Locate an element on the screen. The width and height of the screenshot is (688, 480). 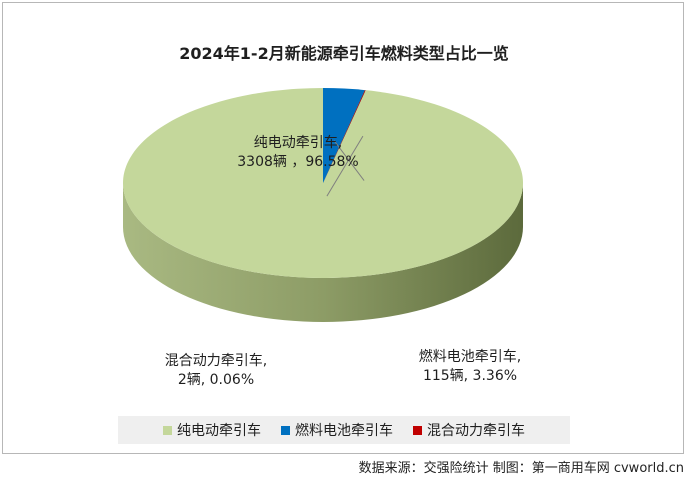
label-fcev-name: 燃料电池牵引车, is located at coordinates (470, 357).